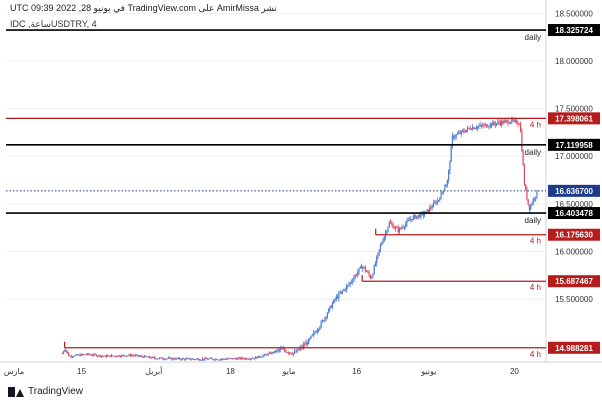 The height and width of the screenshot is (402, 602). What do you see at coordinates (45, 391) in the screenshot?
I see `tradingview-logo: TradingView` at bounding box center [45, 391].